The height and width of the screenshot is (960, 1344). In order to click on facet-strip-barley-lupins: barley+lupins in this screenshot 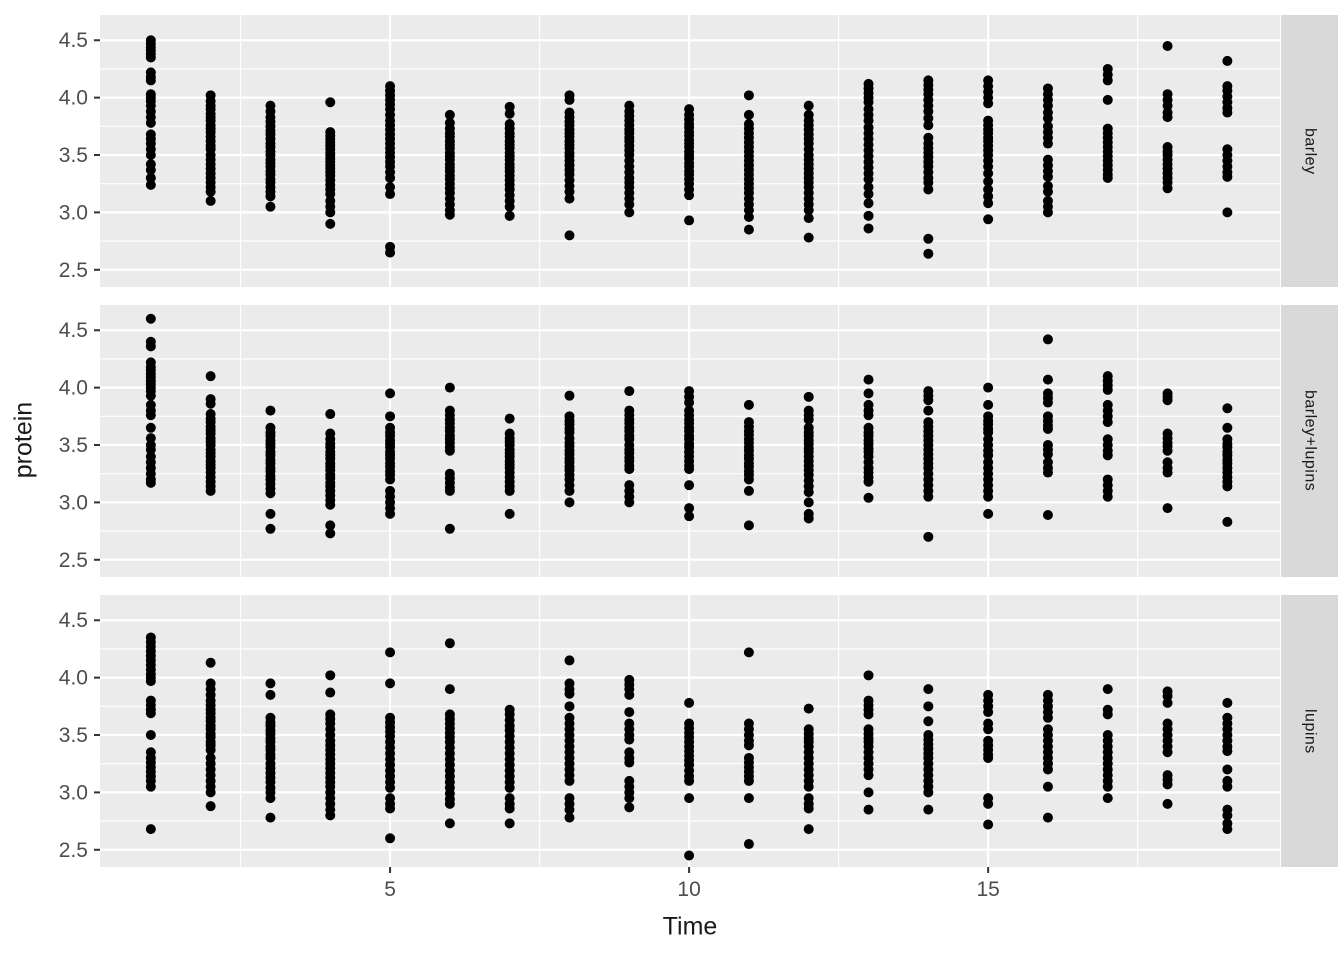, I will do `click(1309, 441)`.